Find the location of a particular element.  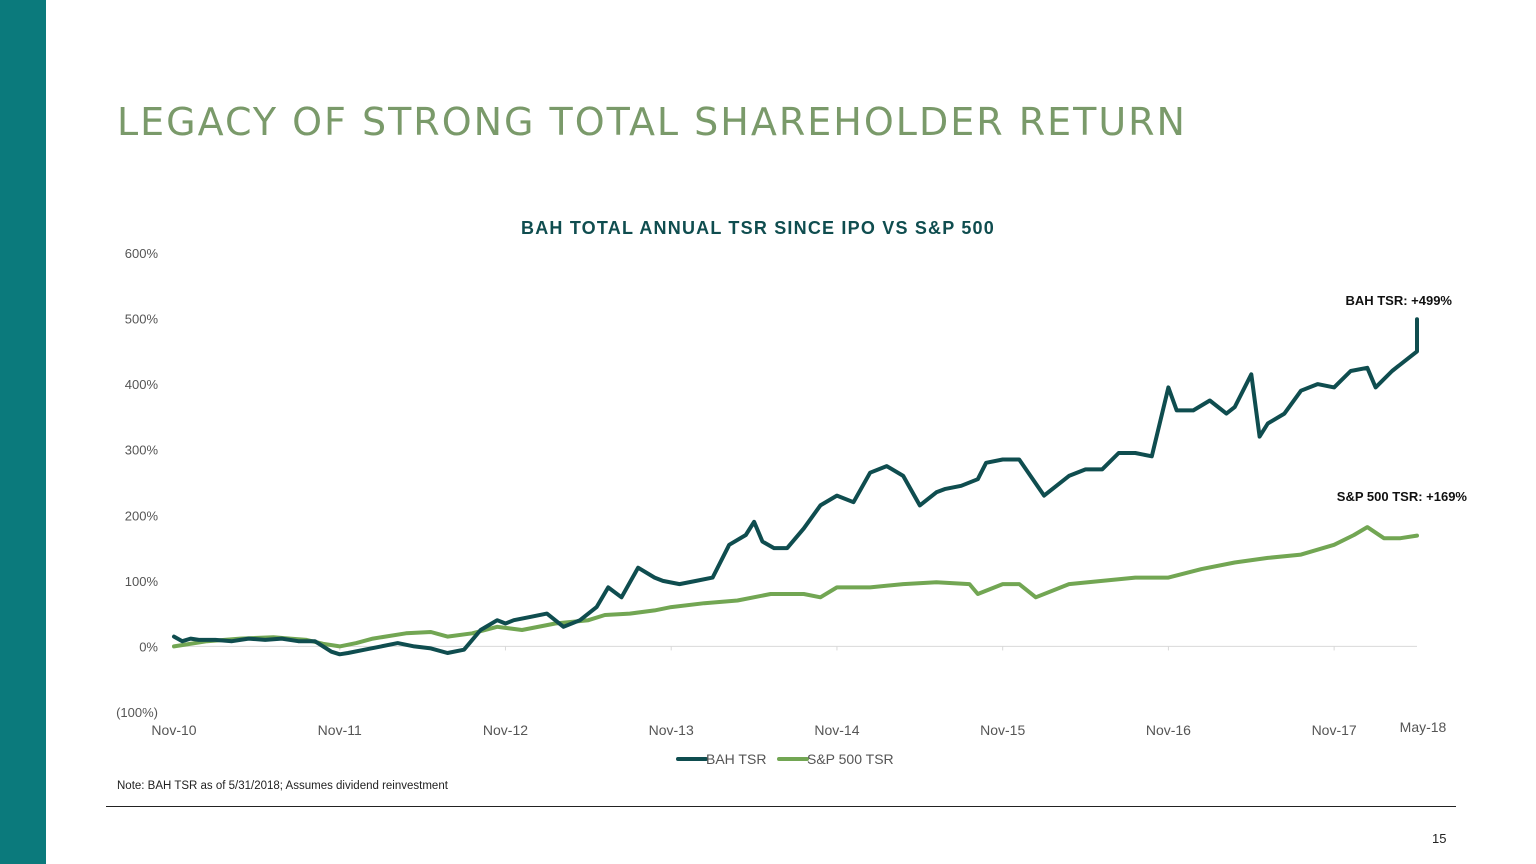

x-tick-label: Nov-15 is located at coordinates (1002, 730).